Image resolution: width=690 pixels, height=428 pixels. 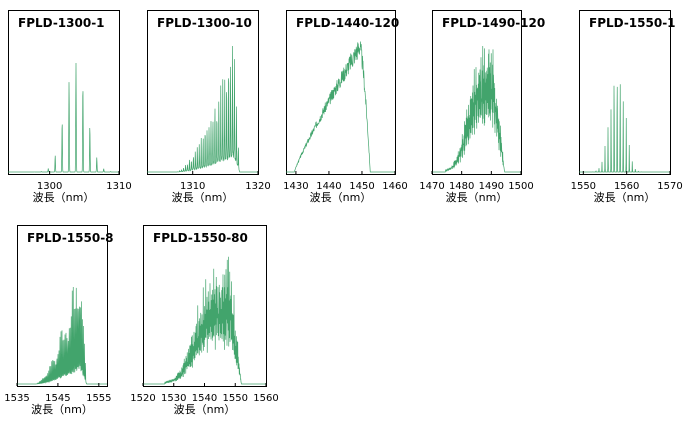 I want to click on spectrum-chart-7: FPLD-1550-80 1520 1530 1540 1550 1560 波長（nm）, so click(x=204, y=320).